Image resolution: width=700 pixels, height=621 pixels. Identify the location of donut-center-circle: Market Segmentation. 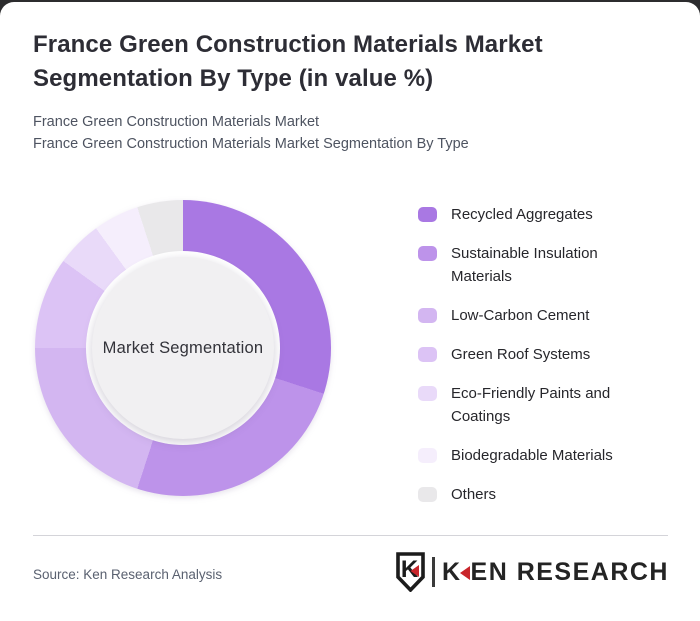
(183, 348).